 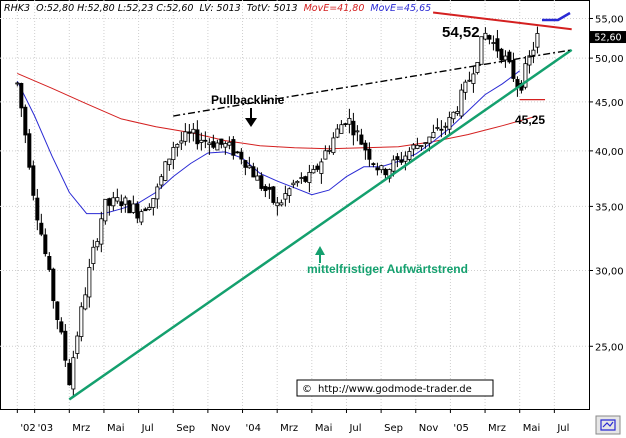 What do you see at coordinates (608, 425) in the screenshot?
I see `chart-menu-button` at bounding box center [608, 425].